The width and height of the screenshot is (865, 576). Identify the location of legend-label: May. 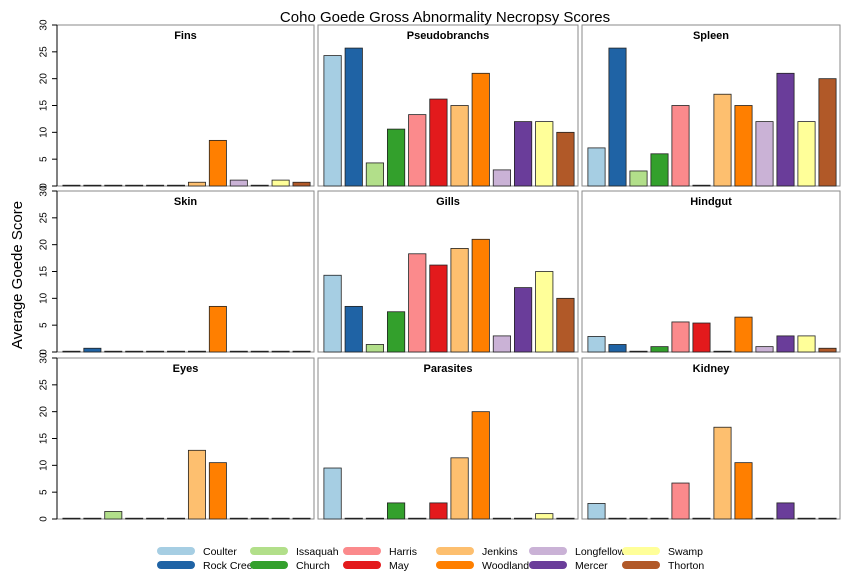
(399, 566).